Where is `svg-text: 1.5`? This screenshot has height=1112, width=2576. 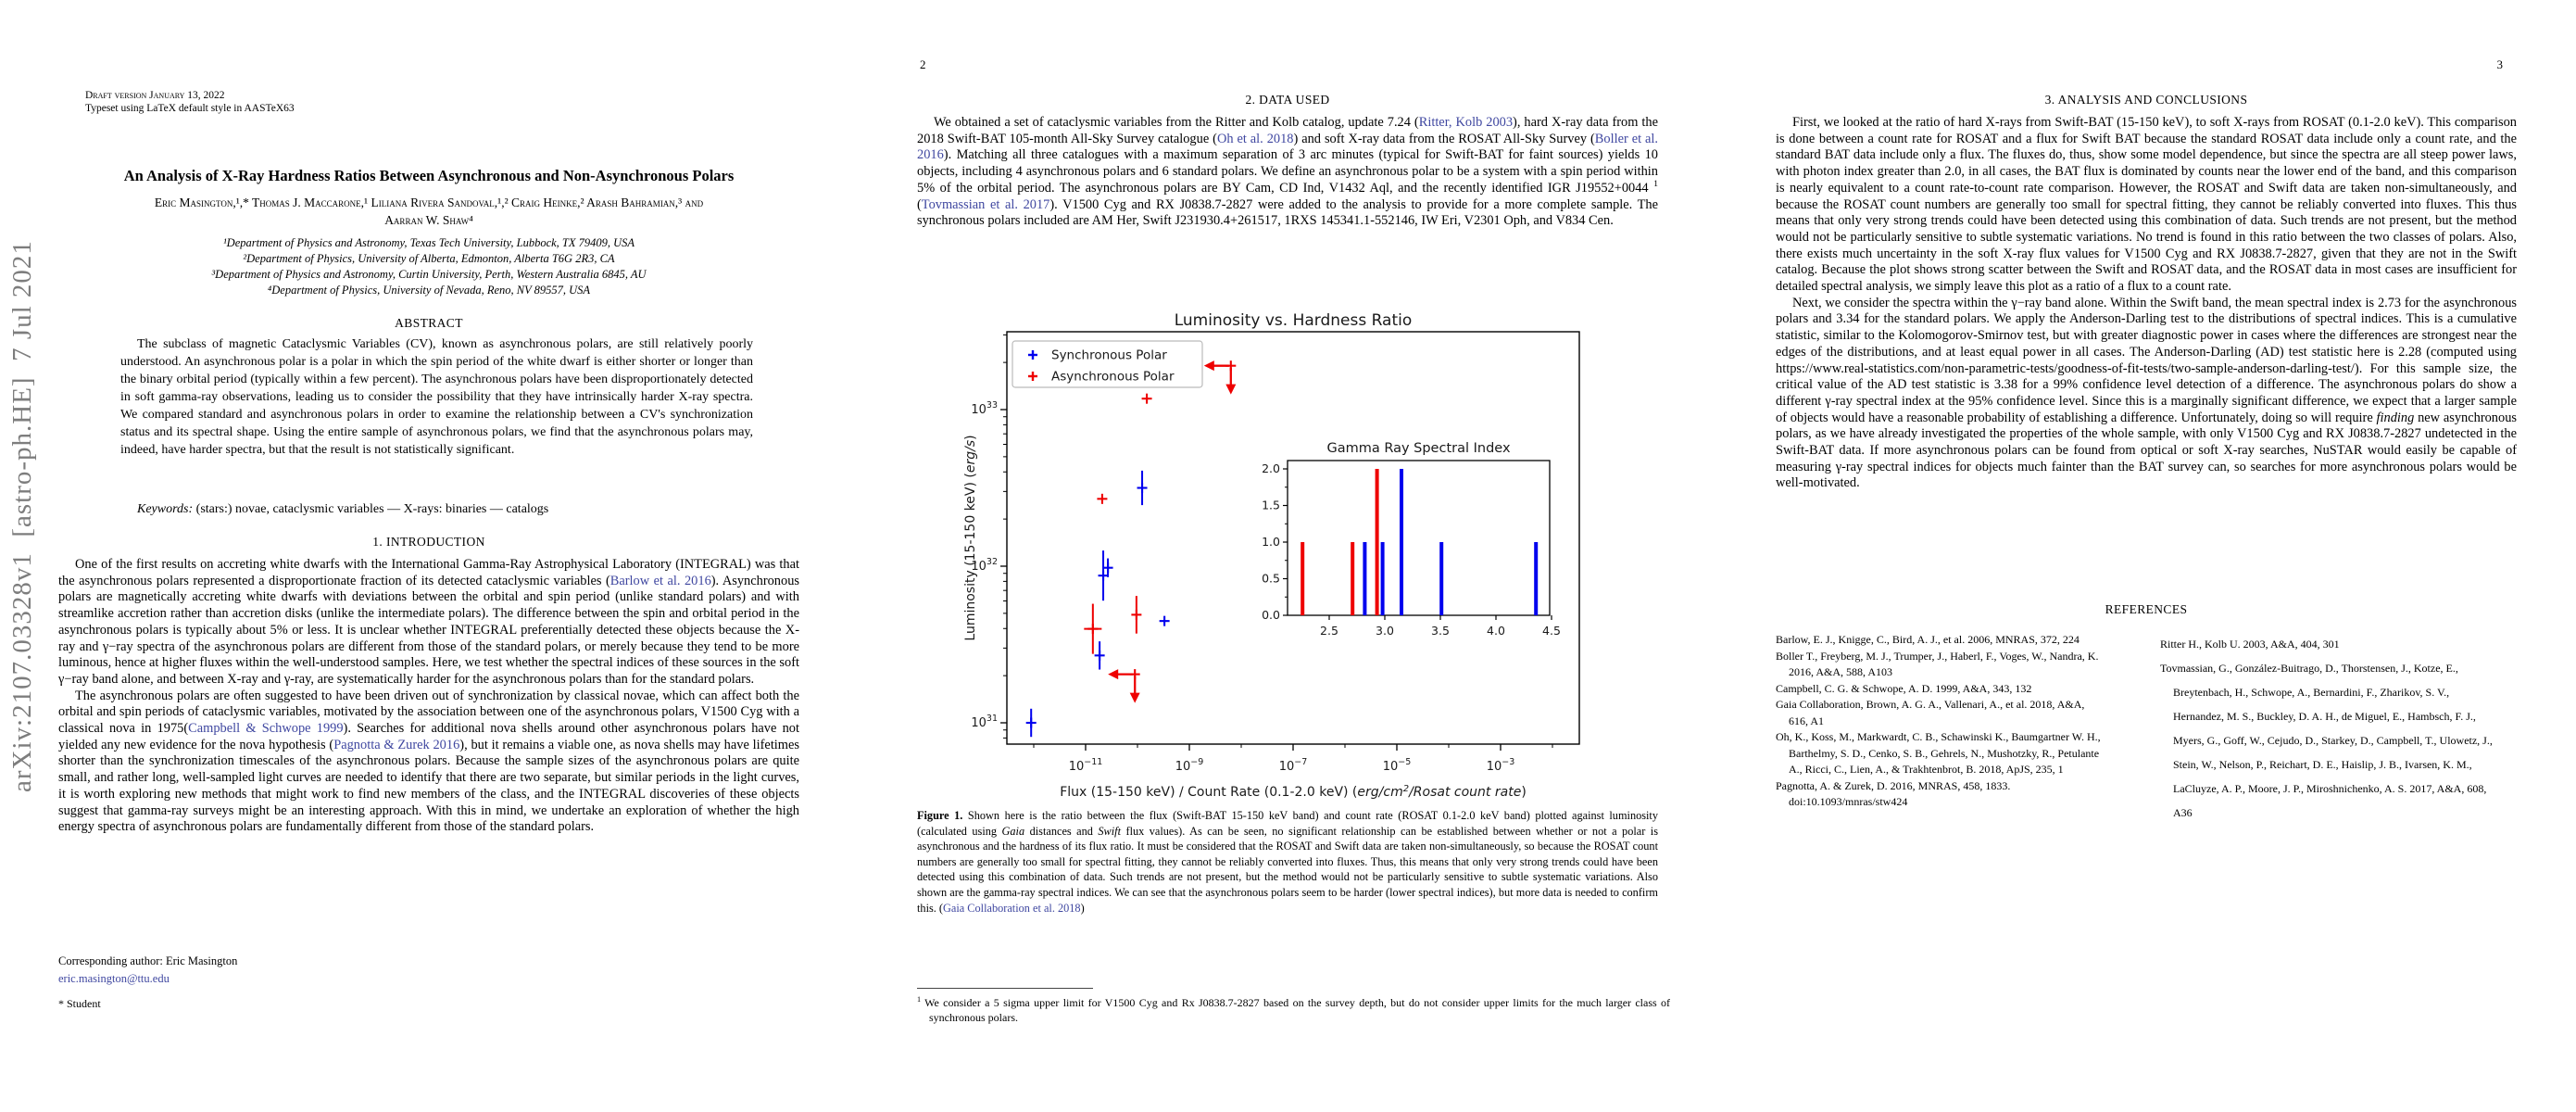
svg-text: 1.5 is located at coordinates (1271, 505).